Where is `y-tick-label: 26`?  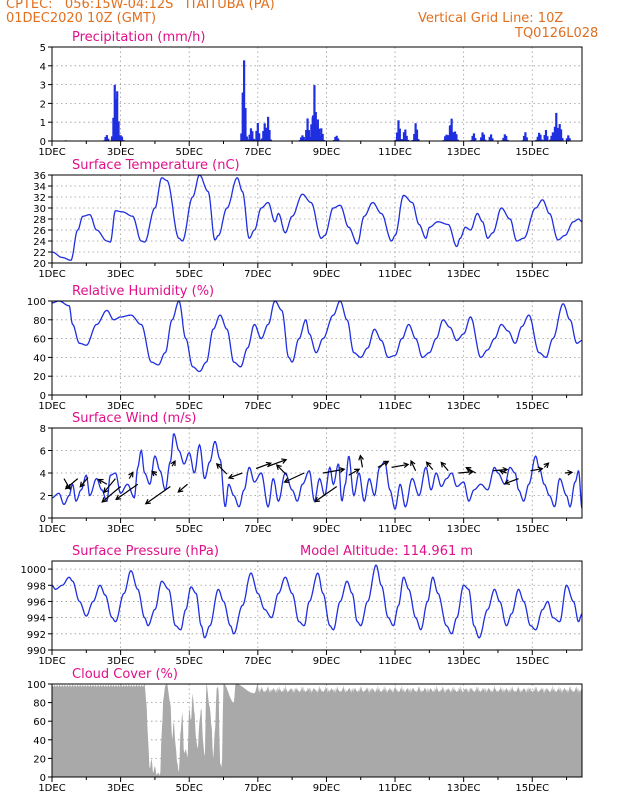
y-tick-label: 26 is located at coordinates (39, 231).